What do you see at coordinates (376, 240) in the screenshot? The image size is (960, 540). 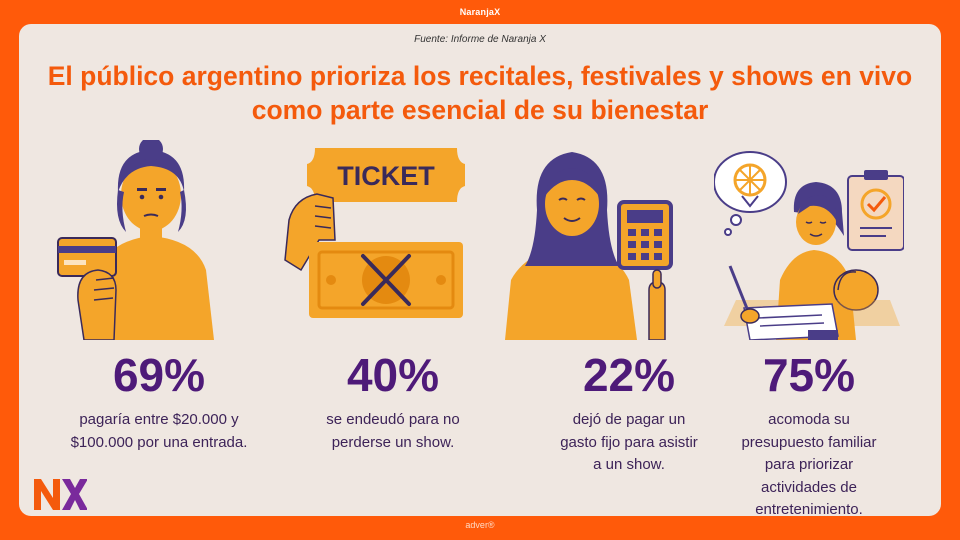 I see `ticket-and-crossed-money-icon: TICKET` at bounding box center [376, 240].